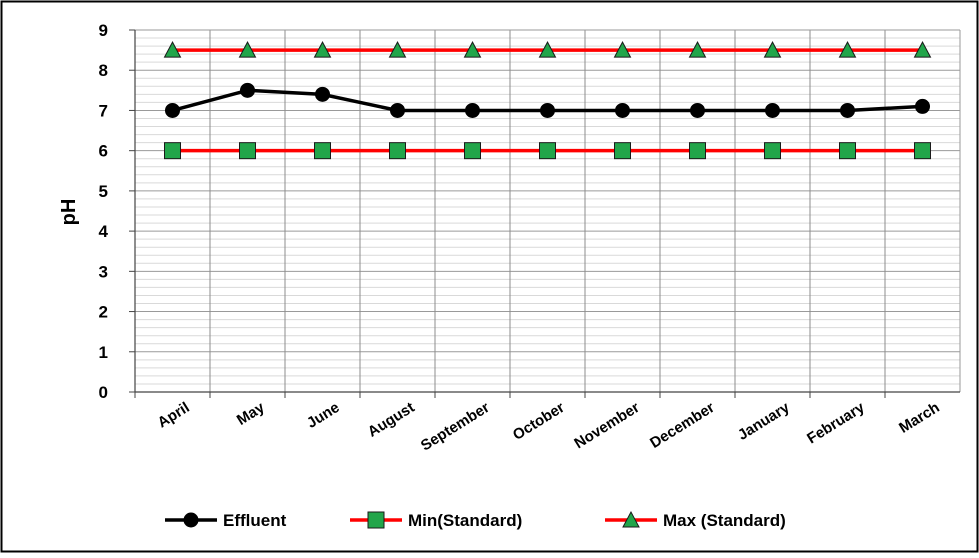 This screenshot has height=558, width=979. What do you see at coordinates (103, 191) in the screenshot?
I see `y-tick-label: 5` at bounding box center [103, 191].